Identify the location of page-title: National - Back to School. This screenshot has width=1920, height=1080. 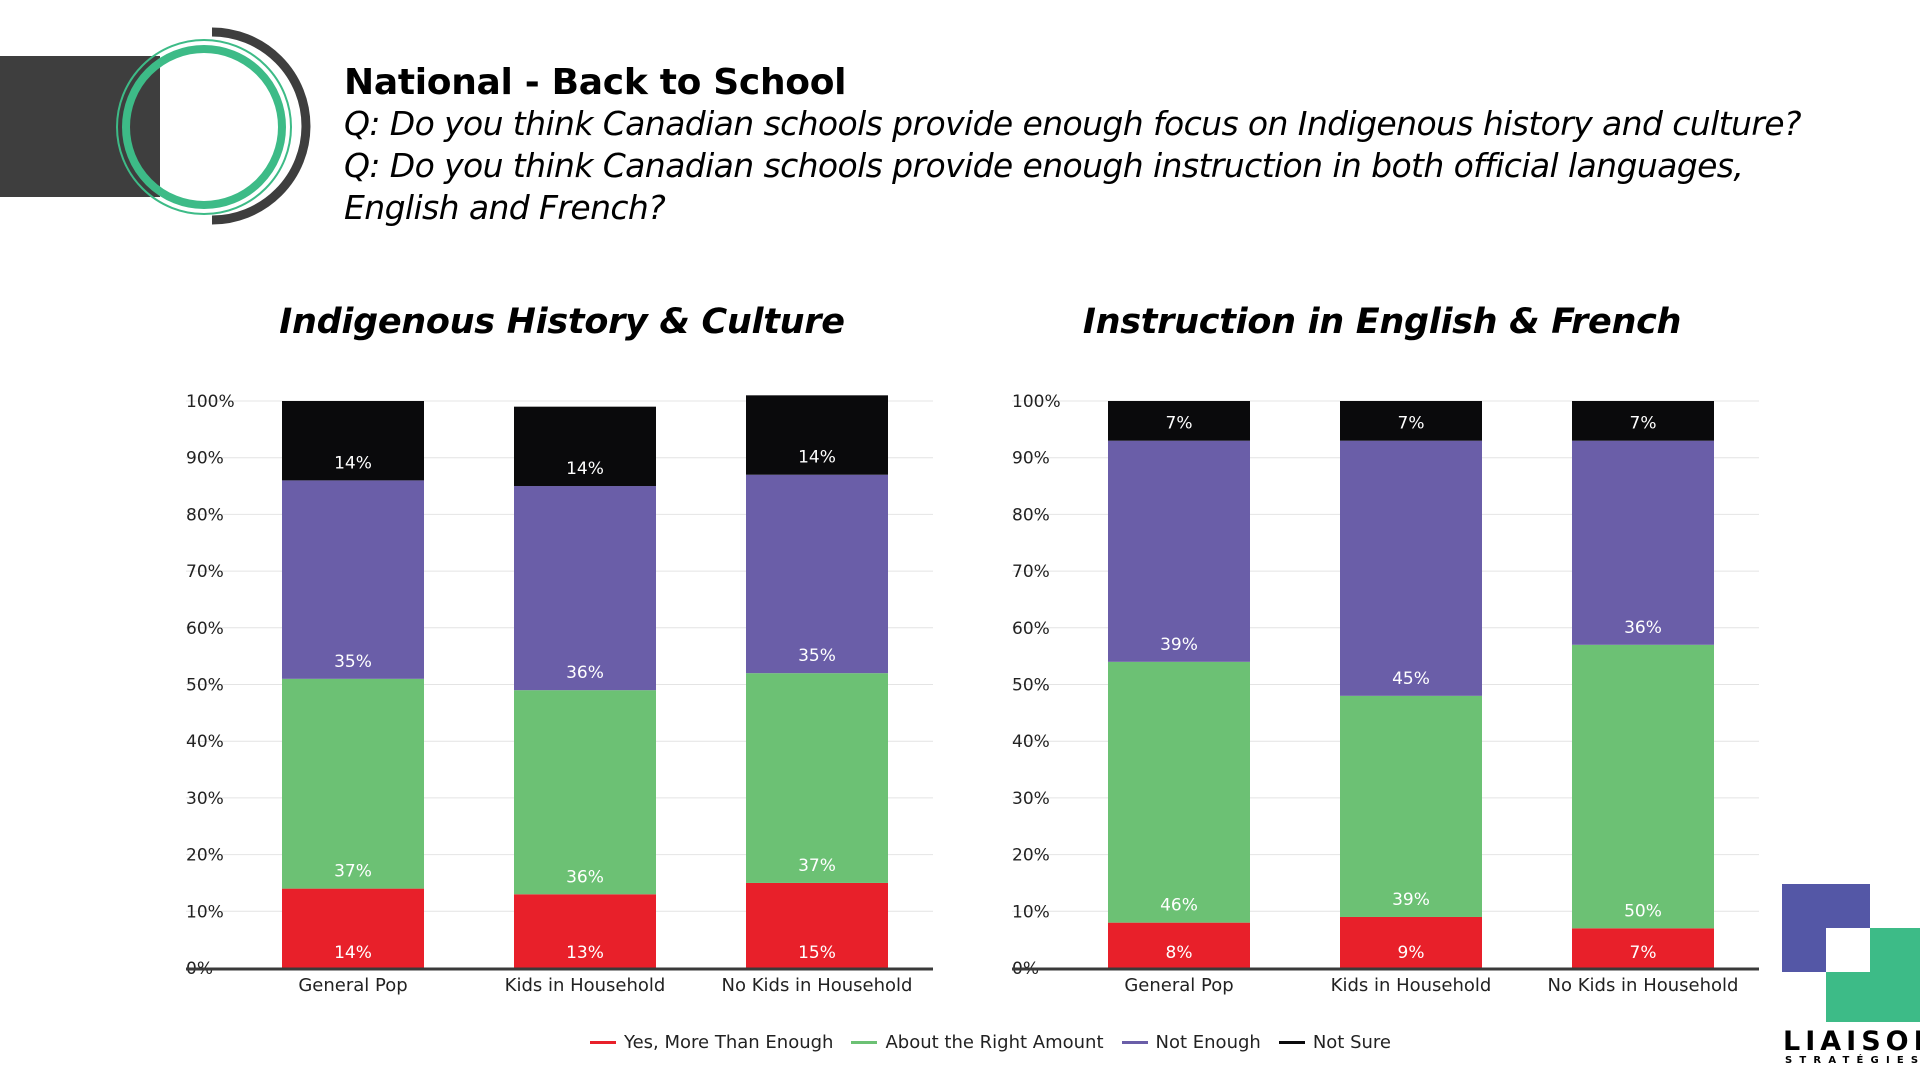
(595, 82).